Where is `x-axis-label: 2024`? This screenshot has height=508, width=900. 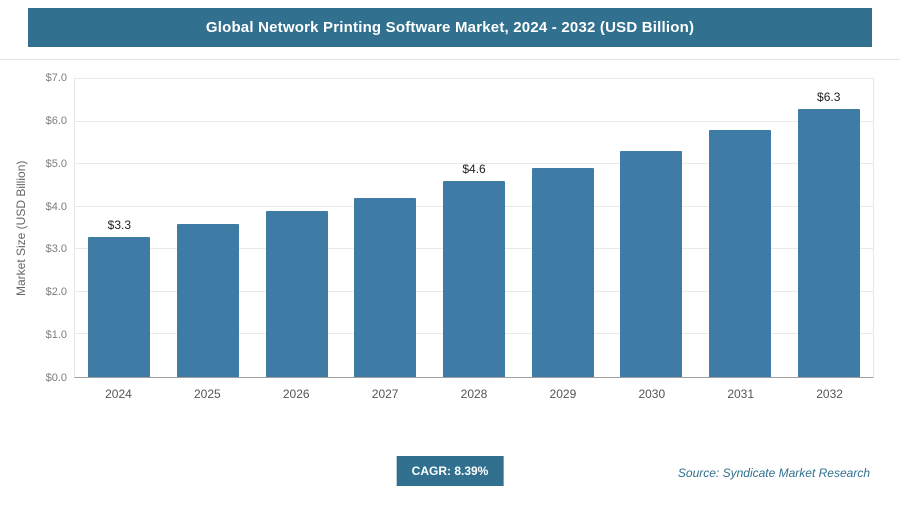 x-axis-label: 2024 is located at coordinates (118, 394).